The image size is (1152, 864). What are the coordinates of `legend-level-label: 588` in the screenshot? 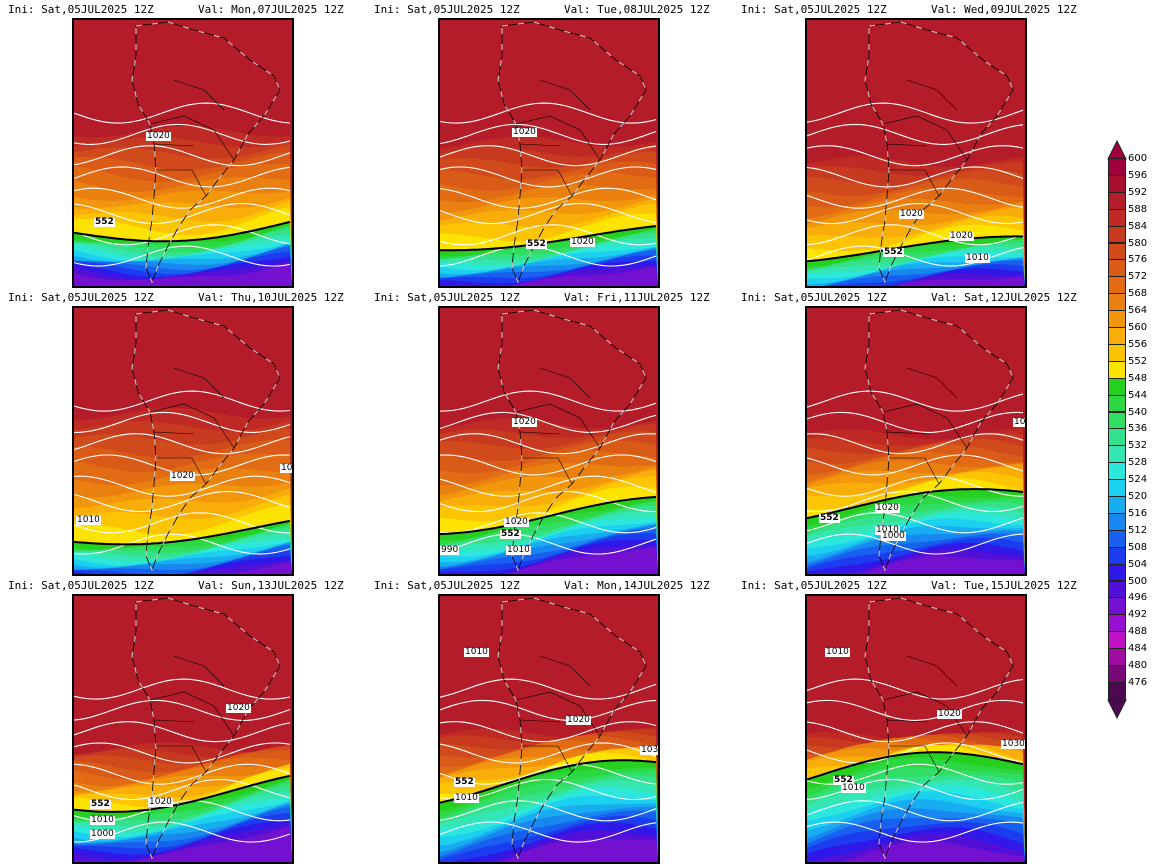 It's located at (1138, 209).